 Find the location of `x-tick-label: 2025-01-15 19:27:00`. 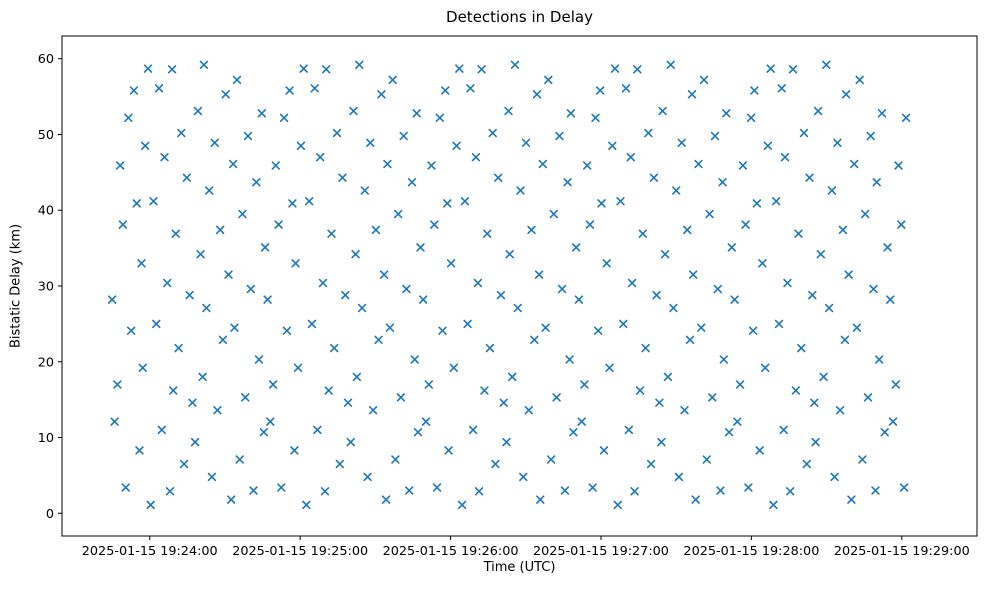

x-tick-label: 2025-01-15 19:27:00 is located at coordinates (601, 551).